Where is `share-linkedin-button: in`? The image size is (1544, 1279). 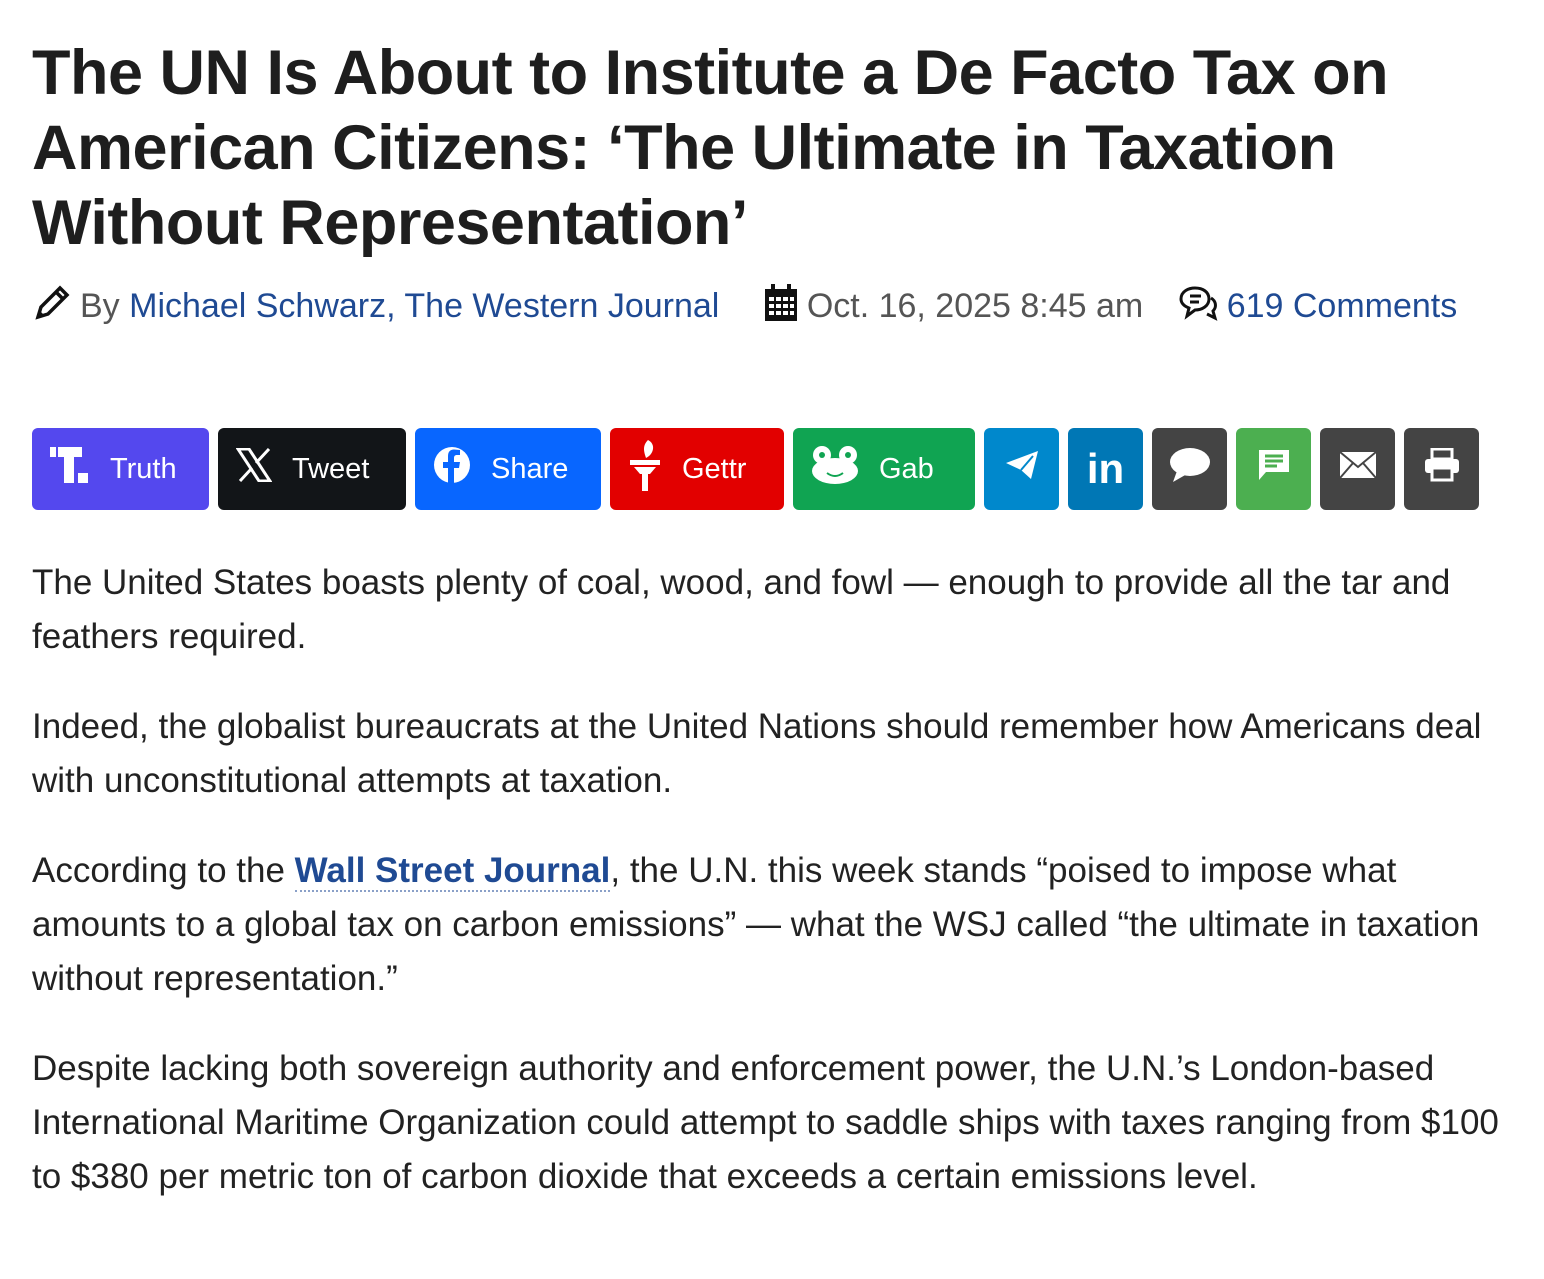 share-linkedin-button: in is located at coordinates (1105, 469).